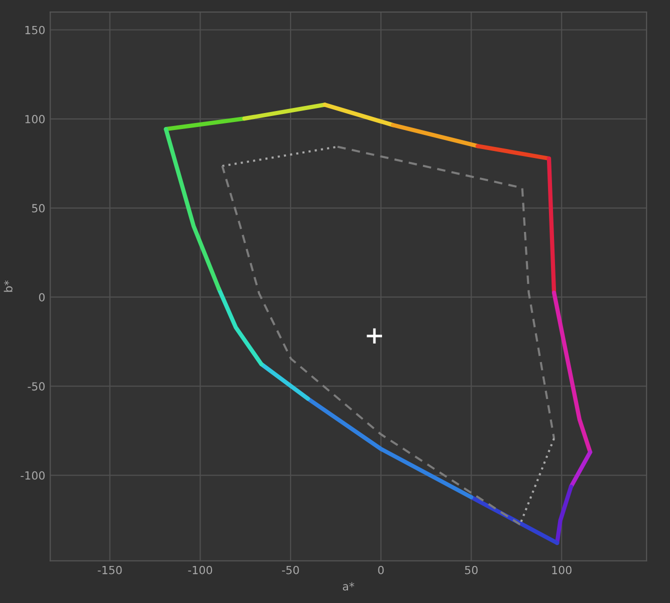 The image size is (670, 603). What do you see at coordinates (348, 586) in the screenshot?
I see `x-axis-title: a*` at bounding box center [348, 586].